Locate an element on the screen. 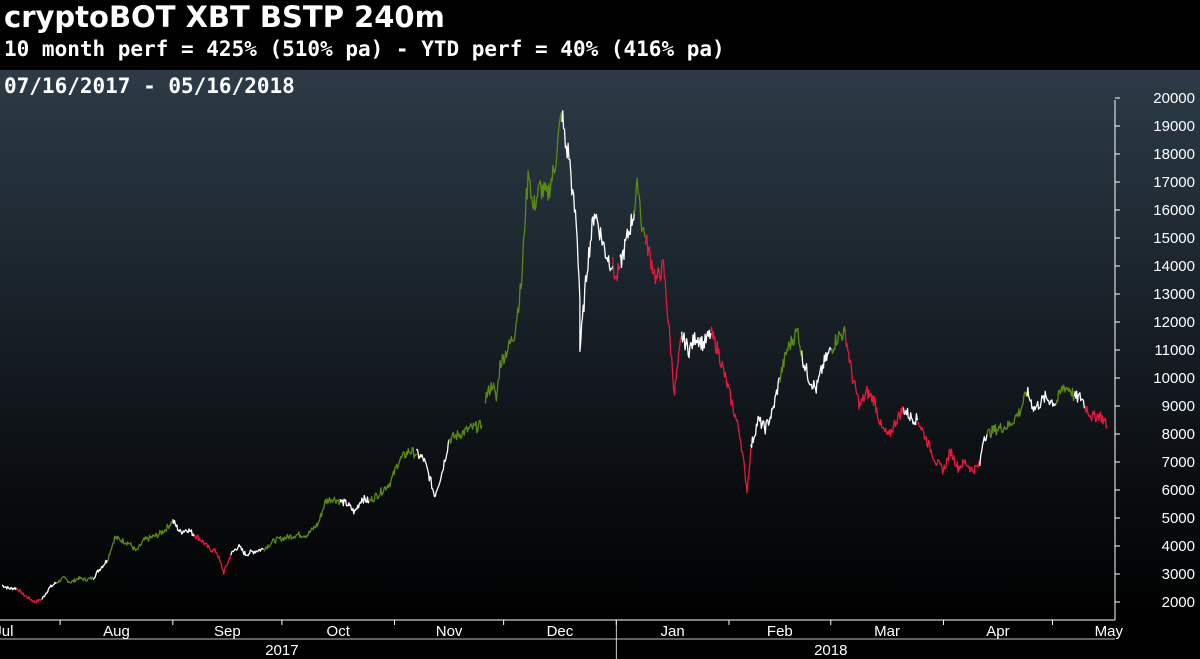  y-tick-label: 2000 is located at coordinates (1178, 602).